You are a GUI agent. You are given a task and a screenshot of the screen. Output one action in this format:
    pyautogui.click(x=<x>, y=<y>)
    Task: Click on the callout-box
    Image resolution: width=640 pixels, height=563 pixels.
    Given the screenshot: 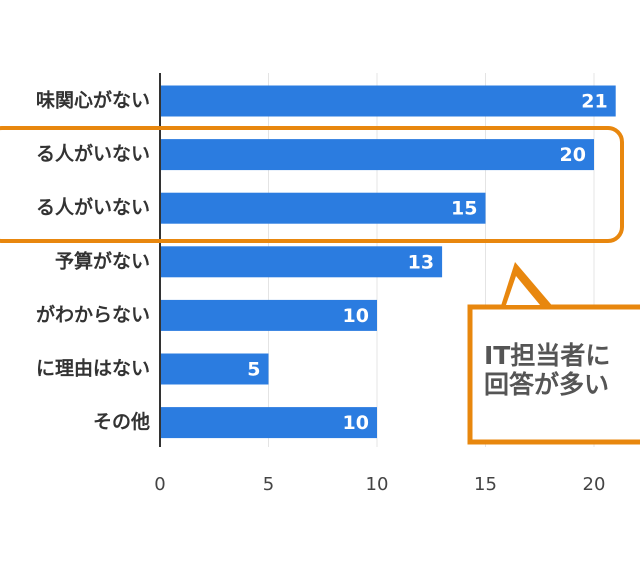 What is the action you would take?
    pyautogui.click(x=553, y=374)
    